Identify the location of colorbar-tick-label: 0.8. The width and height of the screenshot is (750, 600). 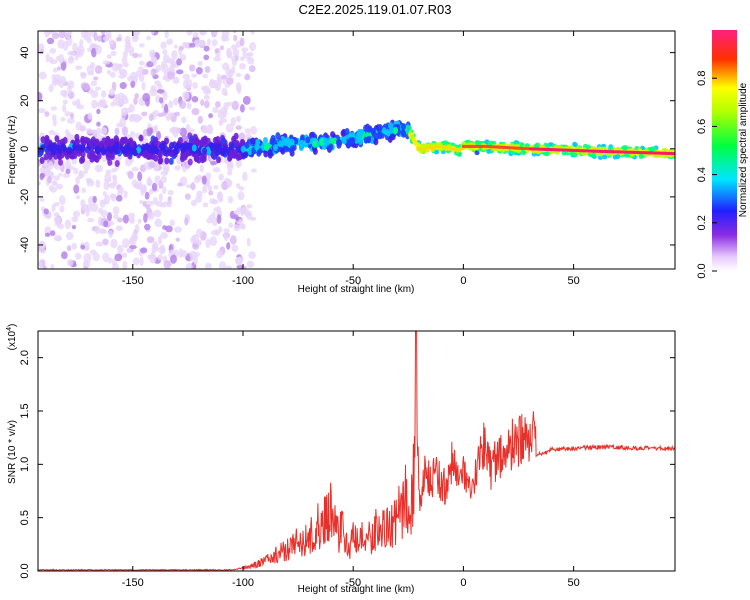
(702, 78).